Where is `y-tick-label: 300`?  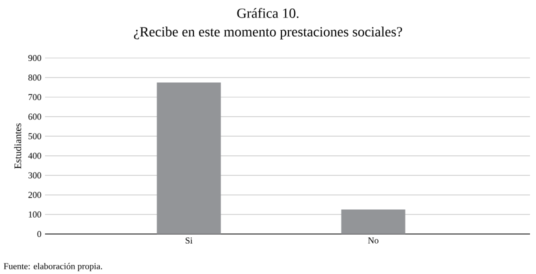 y-tick-label: 300 is located at coordinates (35, 175).